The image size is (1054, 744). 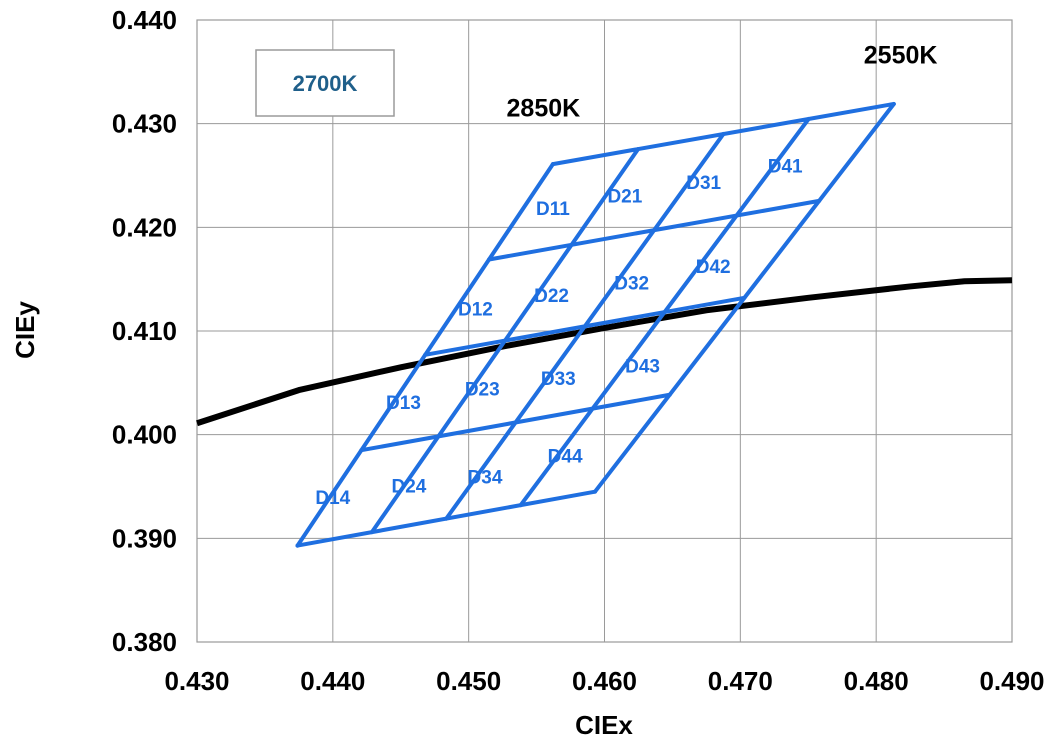 I want to click on bin-label-d11: D11, so click(x=553, y=209).